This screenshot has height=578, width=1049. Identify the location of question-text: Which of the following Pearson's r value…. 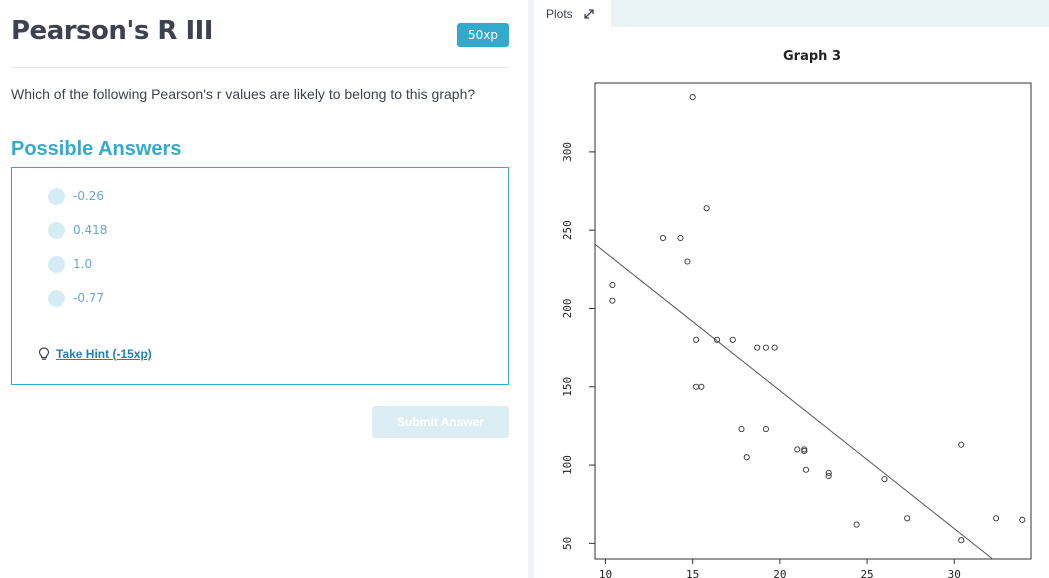
(243, 94).